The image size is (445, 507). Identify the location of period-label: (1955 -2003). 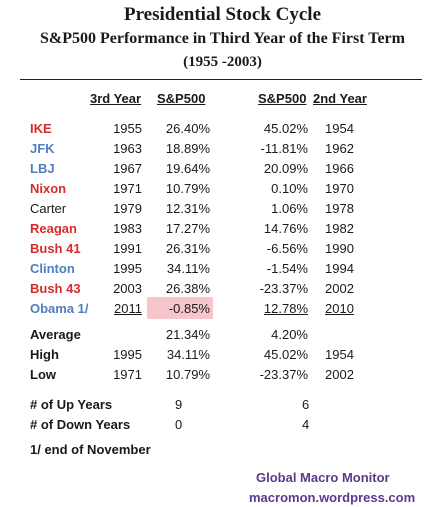
(222, 62).